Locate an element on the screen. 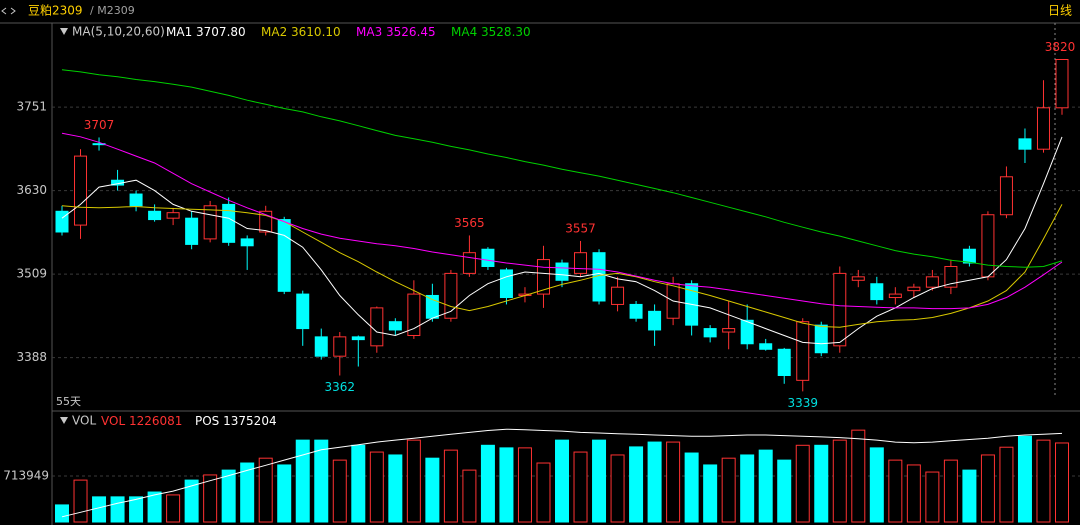 The width and height of the screenshot is (1080, 525). ma-value: 3610.10 is located at coordinates (316, 32).